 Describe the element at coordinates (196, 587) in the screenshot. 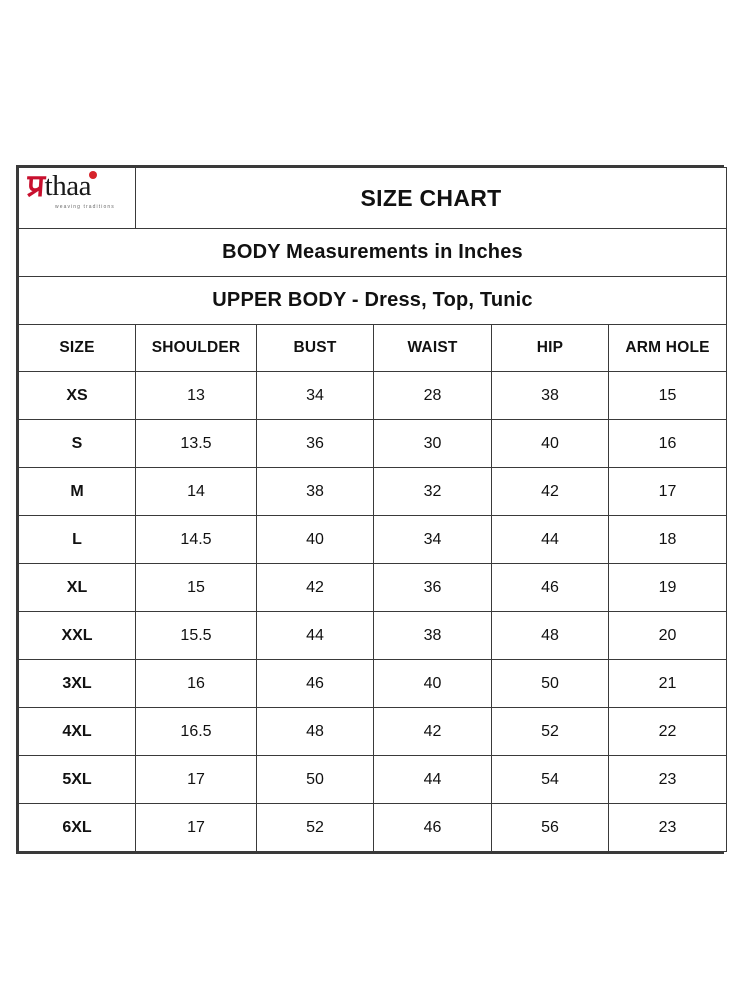

I see `cell-shoulder: 15` at that location.